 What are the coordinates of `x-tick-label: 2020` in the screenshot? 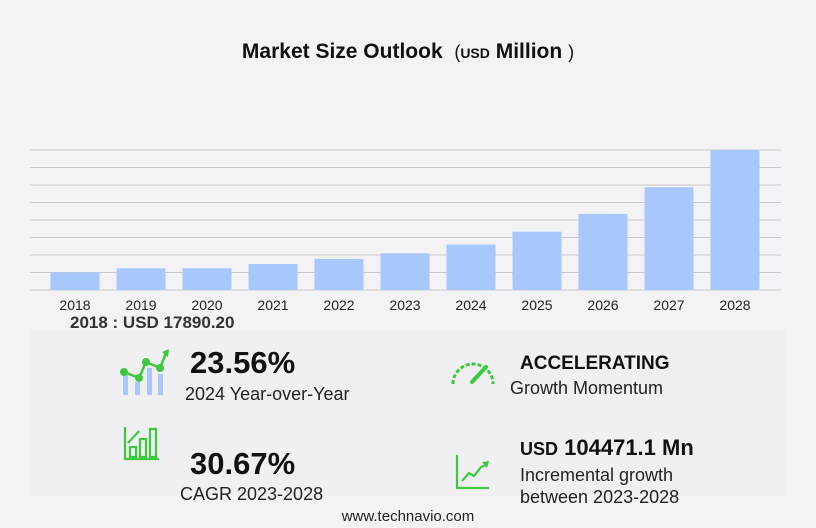 It's located at (206, 305).